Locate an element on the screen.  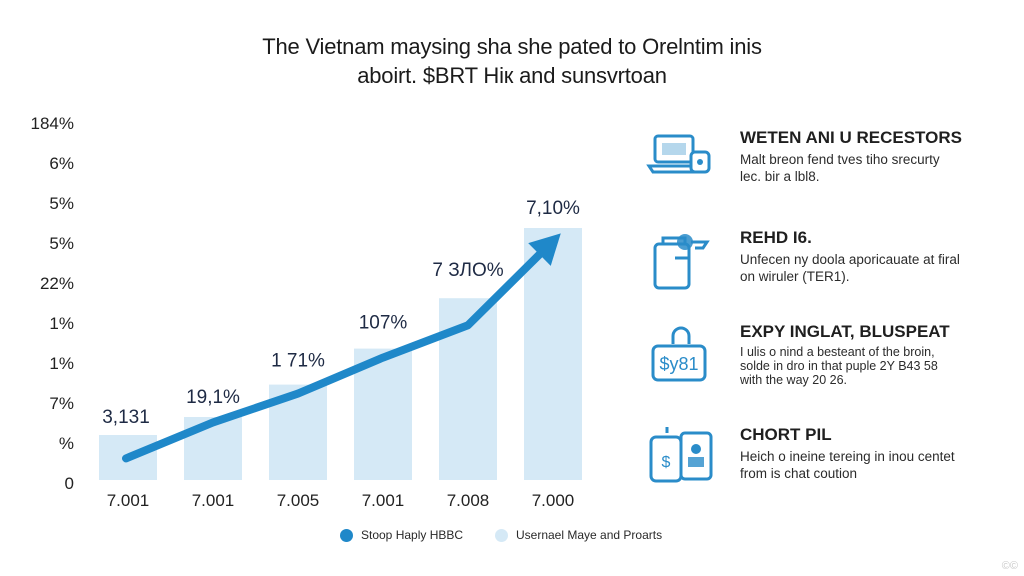
legend-item-series-1: Stoop Haply HBBC is located at coordinates (401, 535).